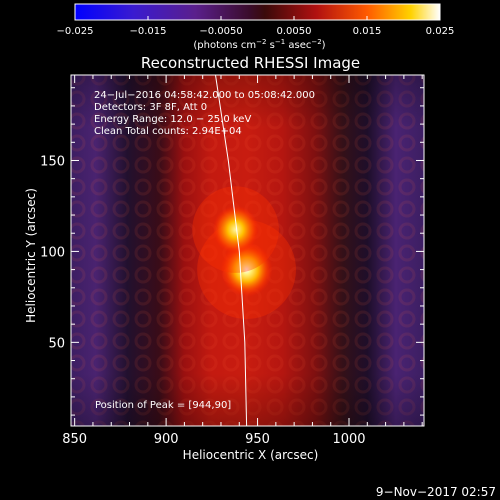  Describe the element at coordinates (294, 31) in the screenshot. I see `colorbar-tick-label: 0.0050` at that location.